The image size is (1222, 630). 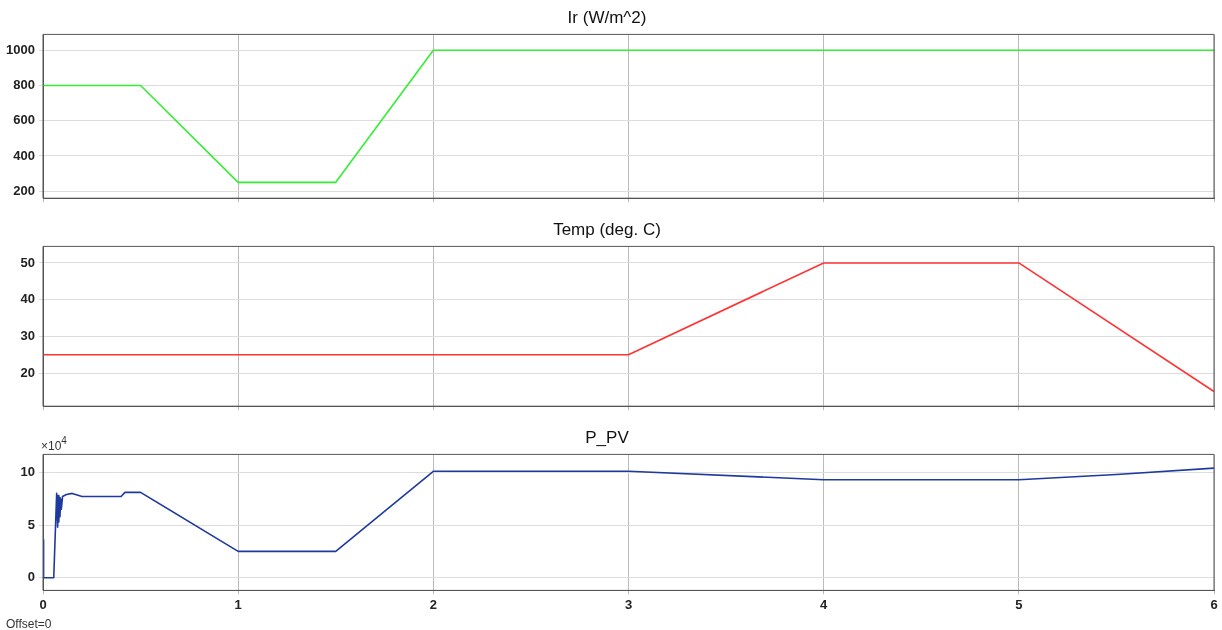 I want to click on y-tick-label: 10, so click(x=27, y=471).